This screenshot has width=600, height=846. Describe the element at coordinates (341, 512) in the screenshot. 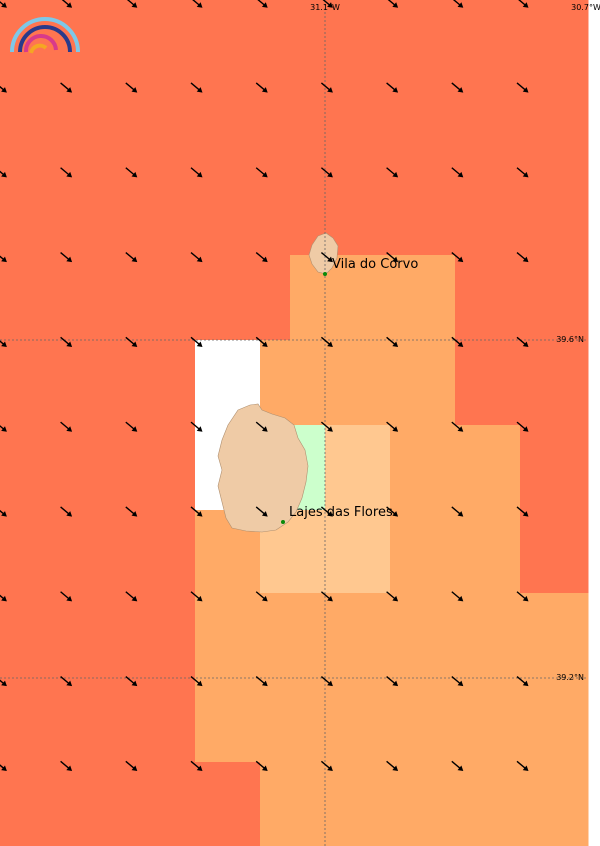

I see `place-label: Lajes das Flores` at that location.